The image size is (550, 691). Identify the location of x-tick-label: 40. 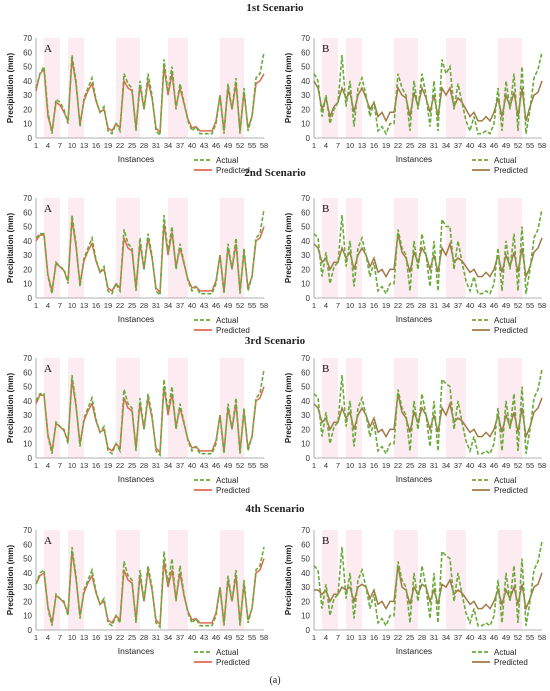
(192, 465).